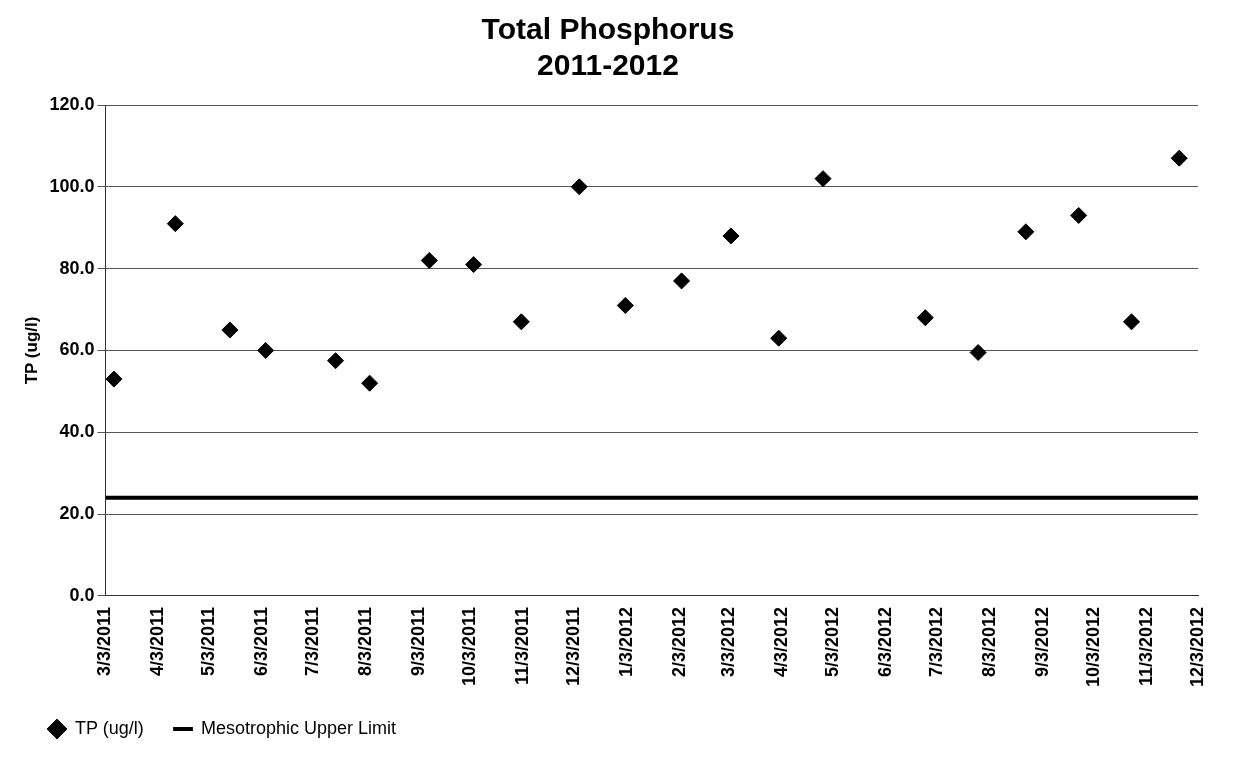 The image size is (1236, 767). I want to click on y-axis-title: TP (ug/l), so click(31, 350).